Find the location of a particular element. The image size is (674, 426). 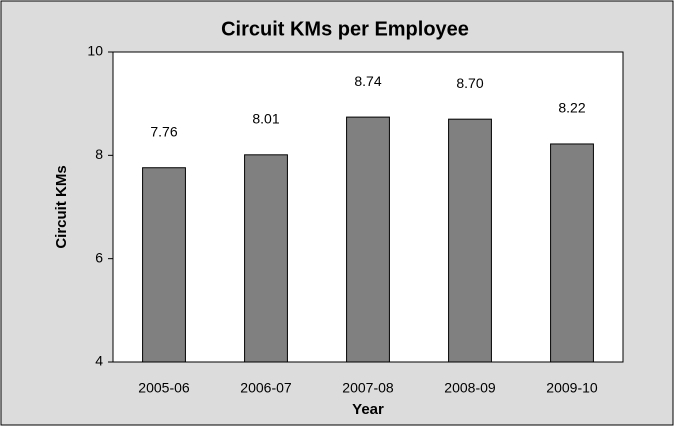

chart-title: Circuit KMs per Employee is located at coordinates (345, 29).